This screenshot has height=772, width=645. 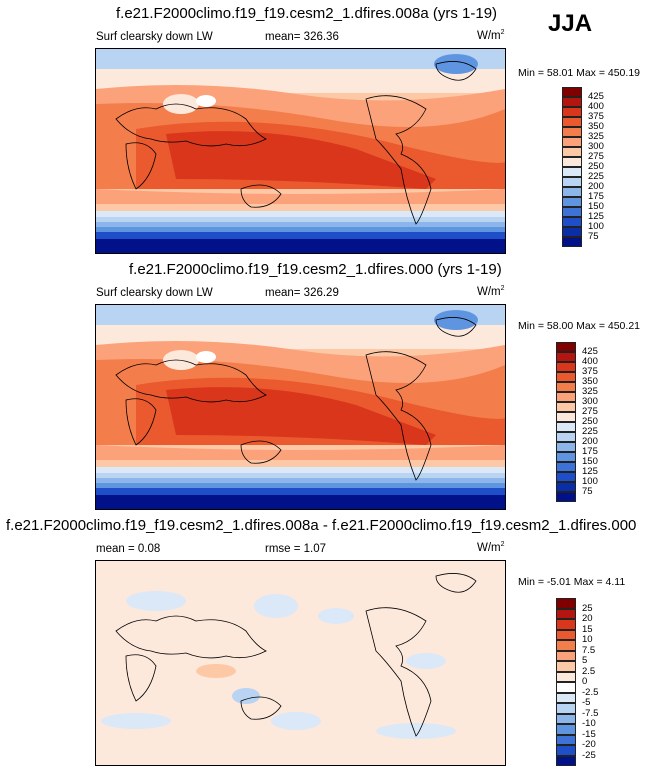 I want to click on panel-2-colorbar-label: 275, so click(x=590, y=411).